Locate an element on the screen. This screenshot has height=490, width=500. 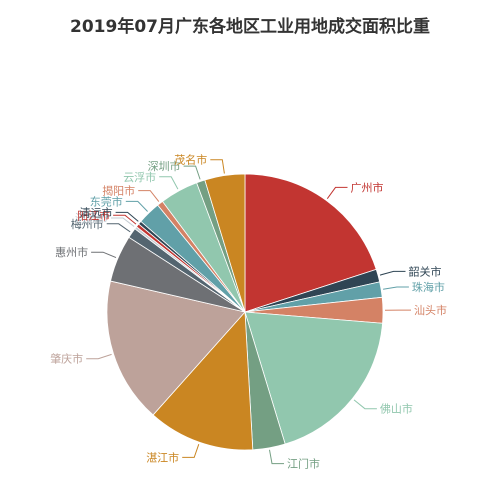
pie-label-9: 梅州市 is located at coordinates (87, 224).